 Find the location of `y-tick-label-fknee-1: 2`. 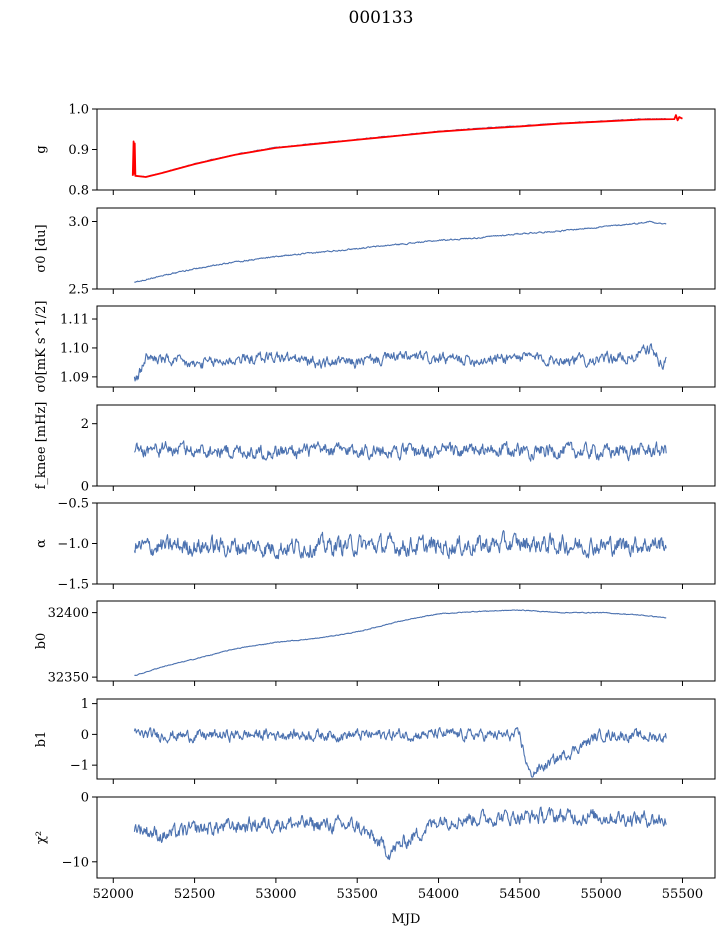

y-tick-label-fknee-1: 2 is located at coordinates (85, 424).